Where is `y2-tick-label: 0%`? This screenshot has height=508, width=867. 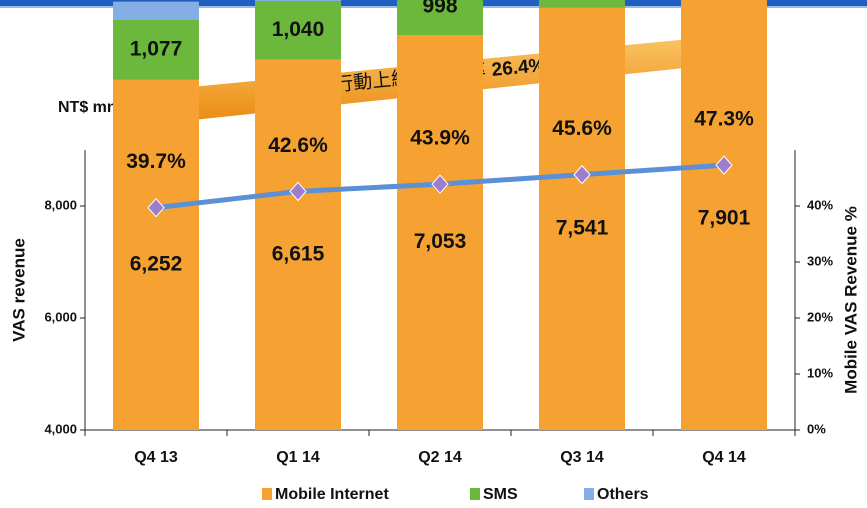 y2-tick-label: 0% is located at coordinates (816, 428).